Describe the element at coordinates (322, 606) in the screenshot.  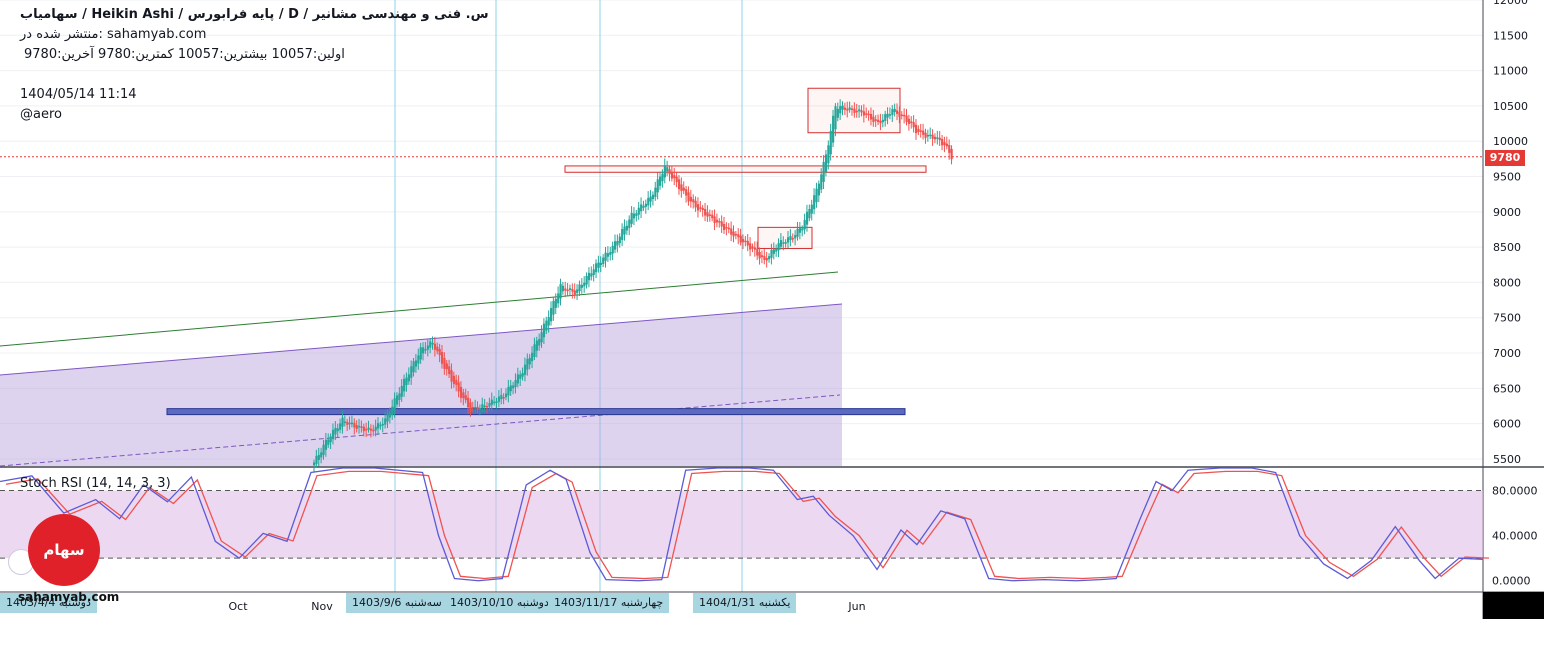
I see `time-tick-label: Nov` at that location.